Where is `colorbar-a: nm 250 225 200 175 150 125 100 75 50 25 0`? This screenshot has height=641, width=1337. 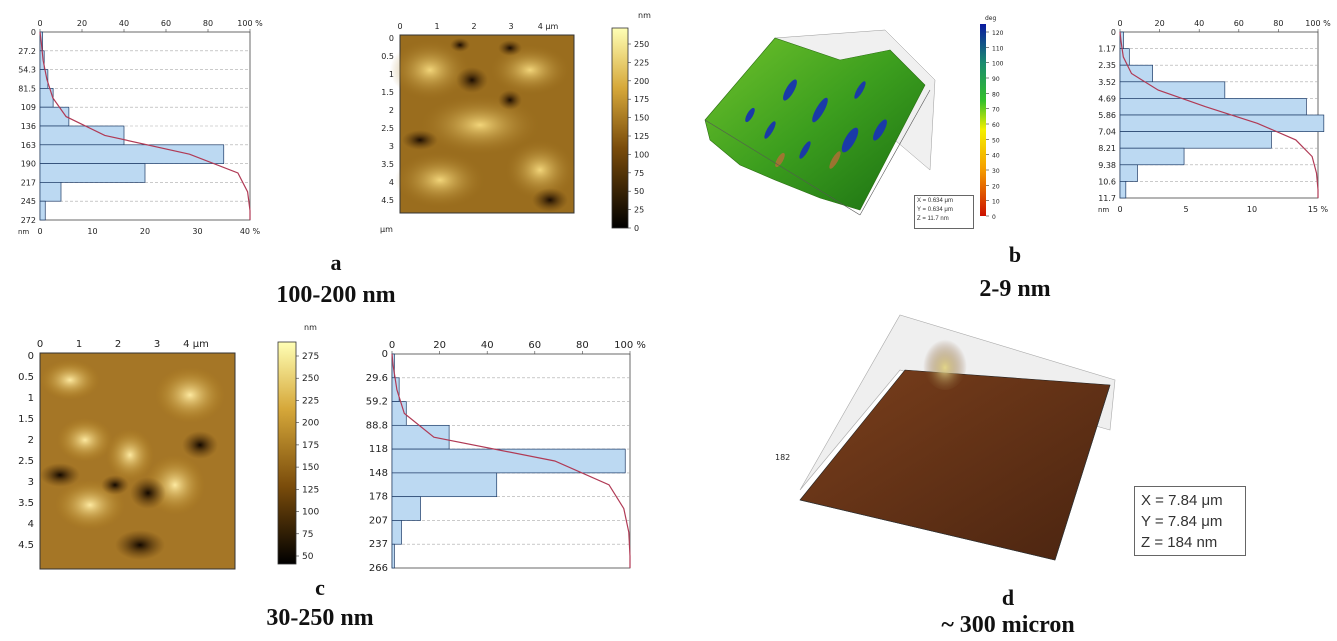 colorbar-a: nm 250 225 200 175 150 125 100 75 50 25 0 is located at coordinates (635, 122).